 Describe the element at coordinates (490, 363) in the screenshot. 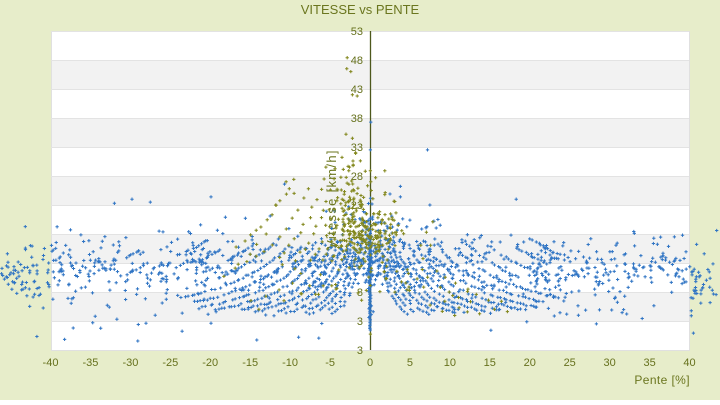

I see `svg-text: 15` at that location.